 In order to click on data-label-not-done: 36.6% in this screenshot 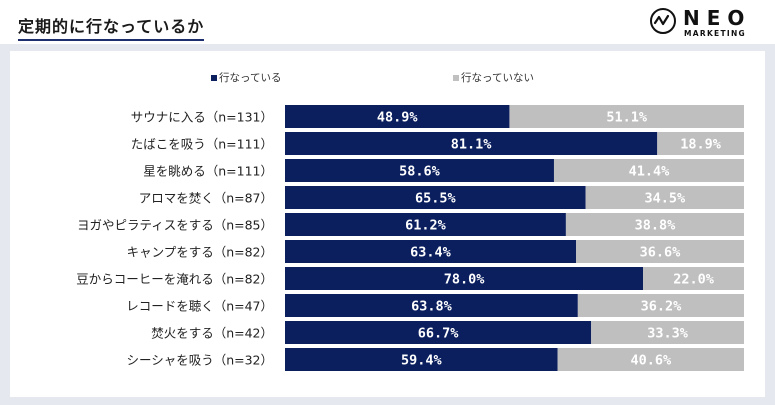, I will do `click(661, 253)`.